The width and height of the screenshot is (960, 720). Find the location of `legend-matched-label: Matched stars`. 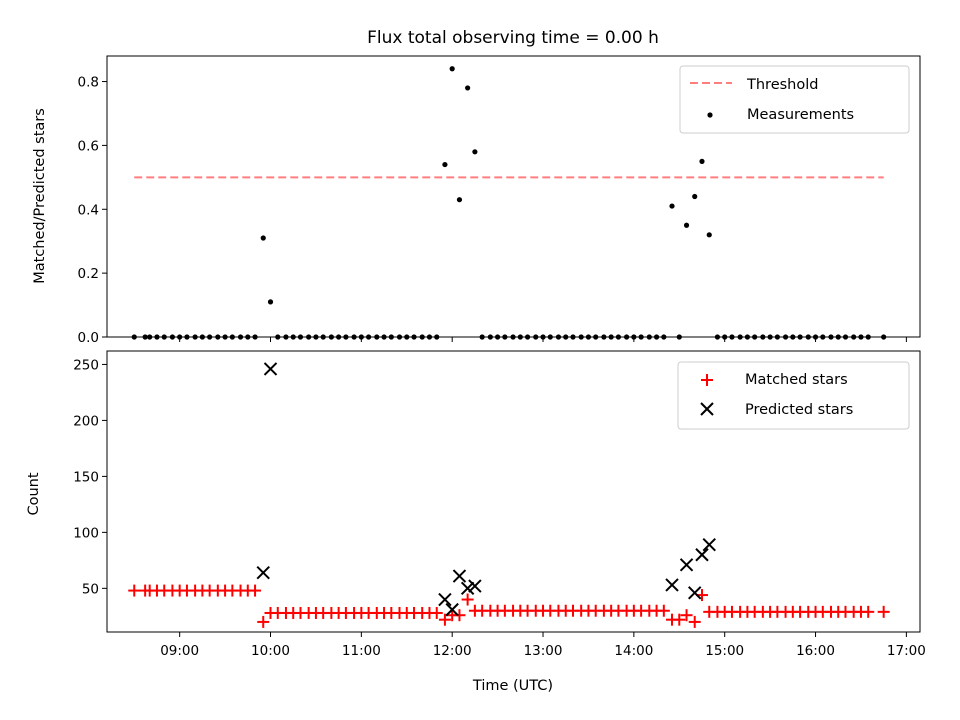

legend-matched-label: Matched stars is located at coordinates (796, 380).